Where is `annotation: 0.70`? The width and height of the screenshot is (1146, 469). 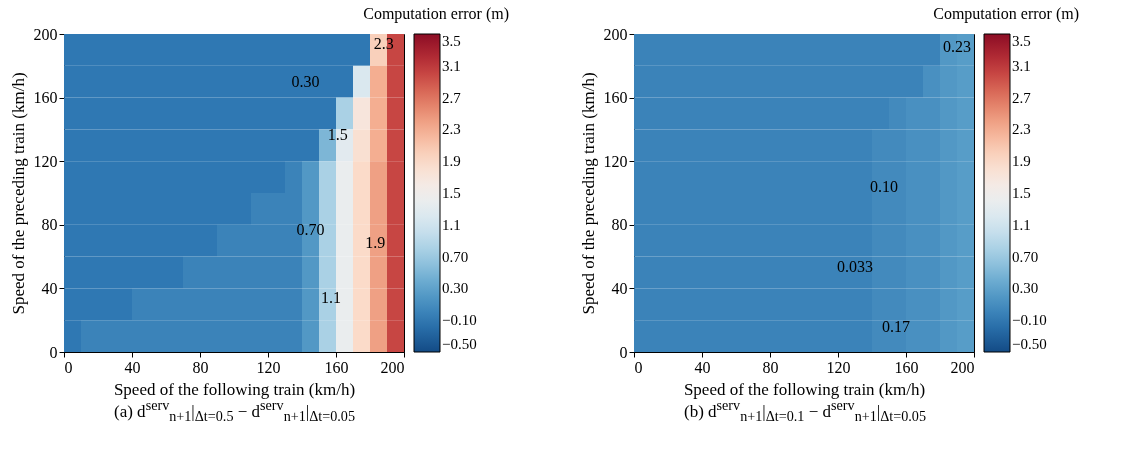
annotation: 0.70 is located at coordinates (310, 229).